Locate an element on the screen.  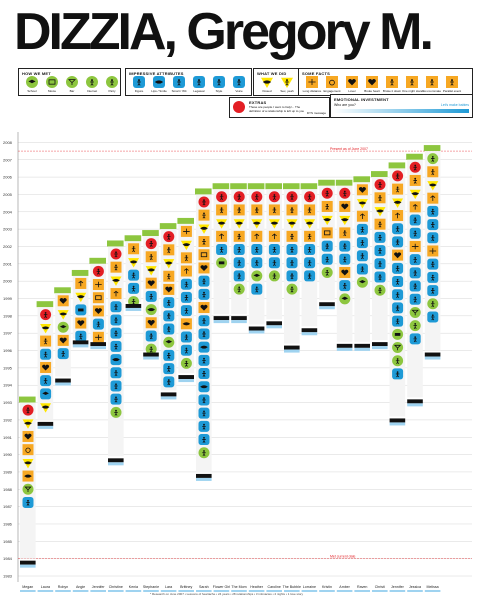
phone-icon is located at coordinates (222, 263).